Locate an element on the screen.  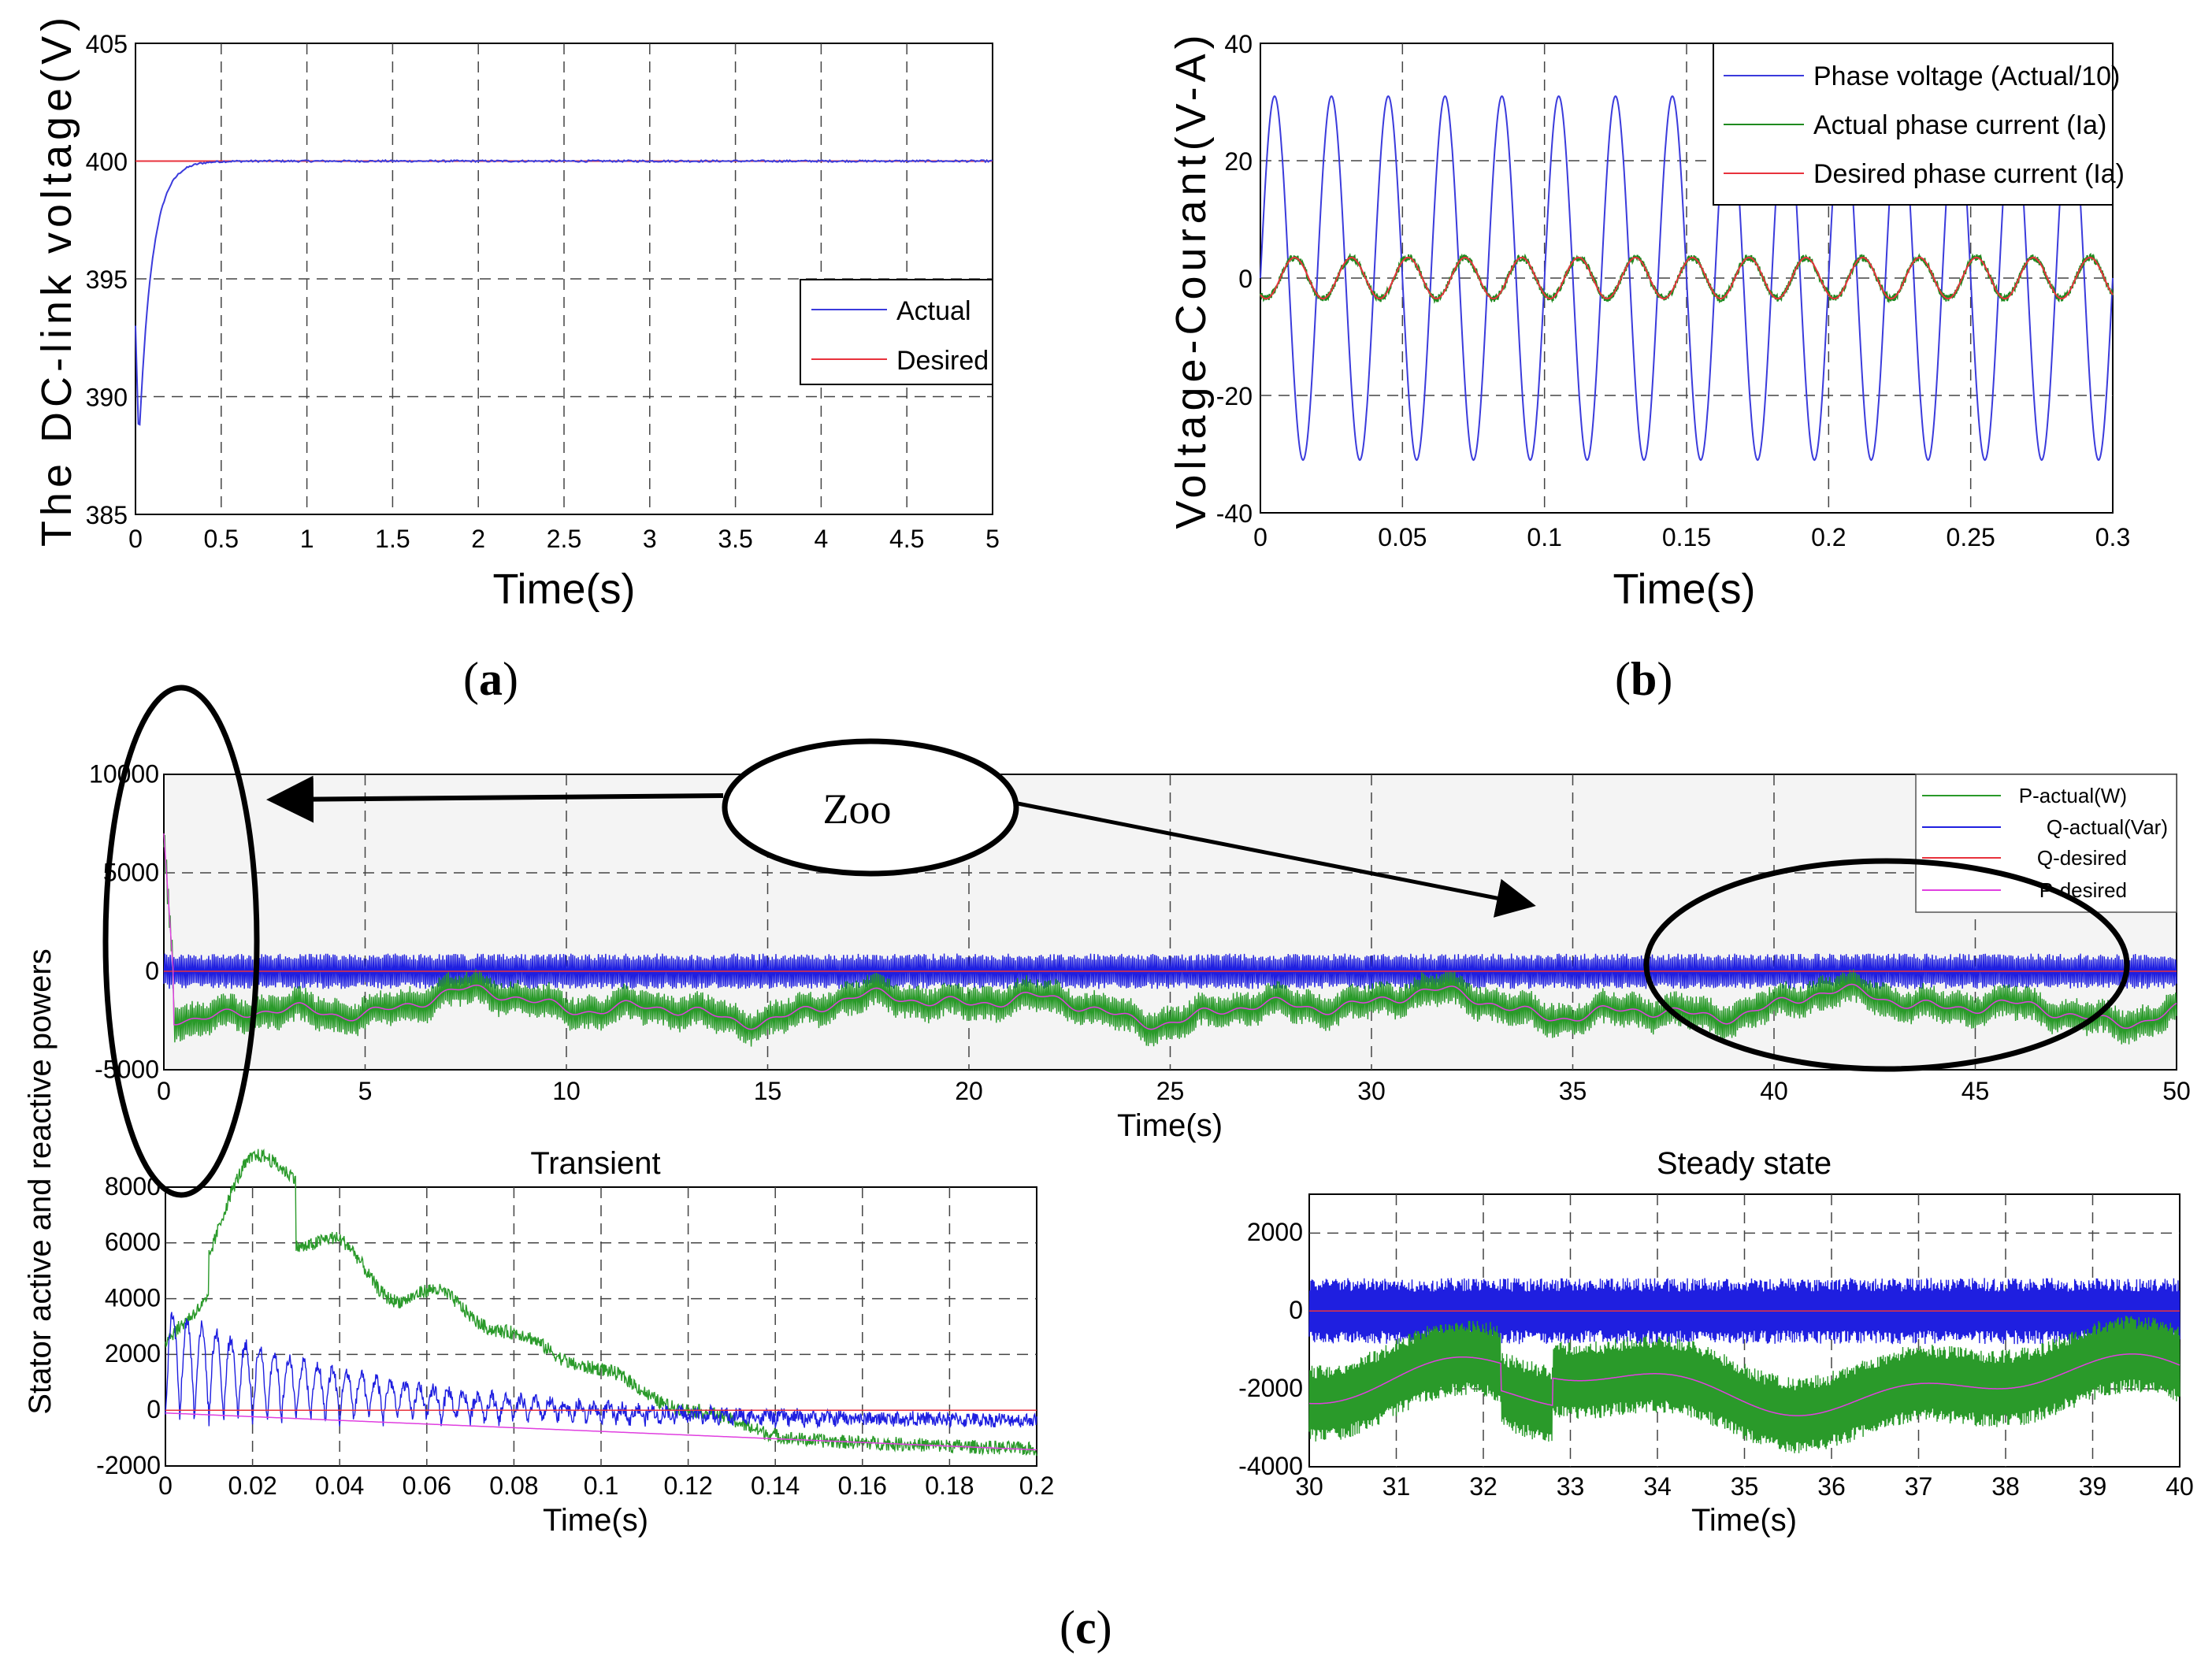
chart-c-steady-series is located at coordinates (1744, 1365).